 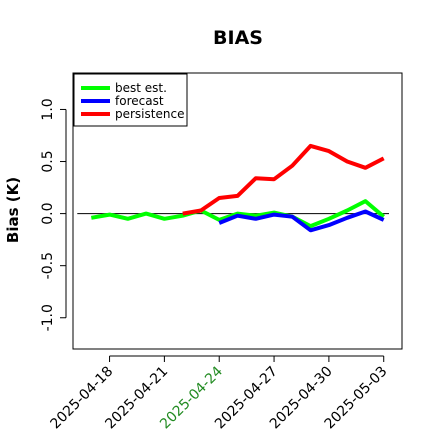 I want to click on series-line-best-est, so click(x=237, y=214).